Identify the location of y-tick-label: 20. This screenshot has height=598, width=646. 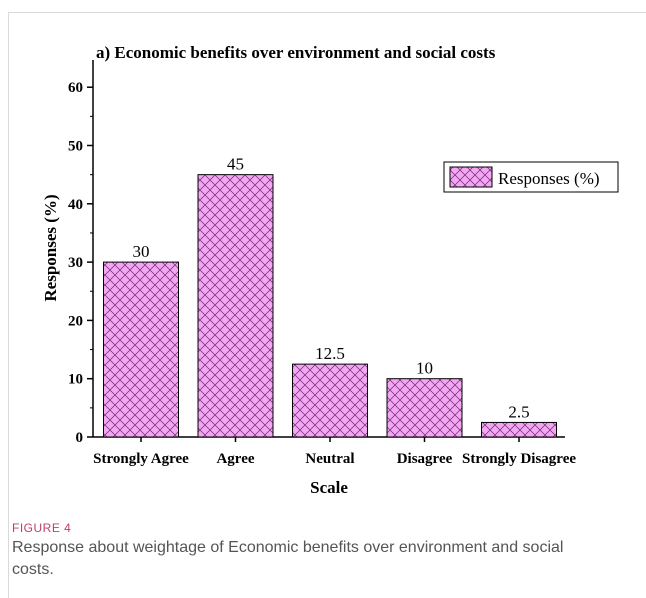
(75, 321).